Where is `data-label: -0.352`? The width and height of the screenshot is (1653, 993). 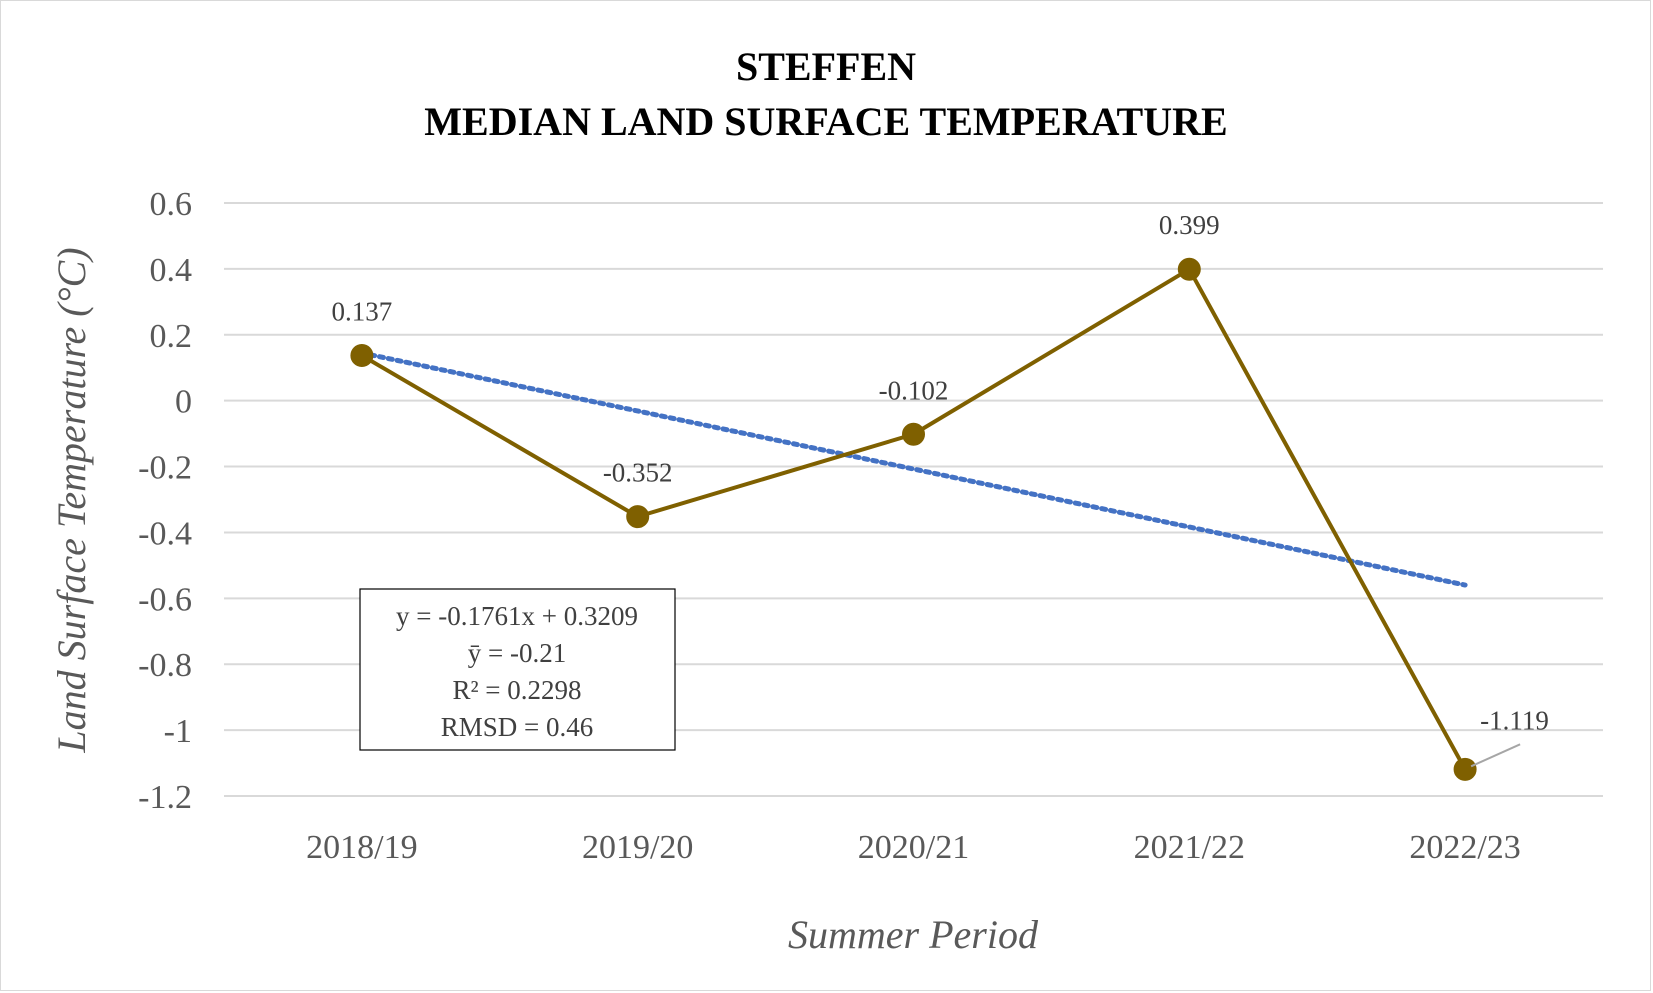
data-label: -0.352 is located at coordinates (638, 473).